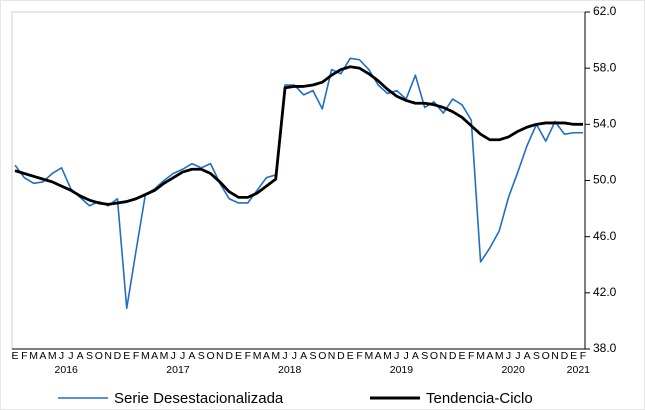 The height and width of the screenshot is (410, 645). What do you see at coordinates (67, 370) in the screenshot?
I see `year-label: 2016` at bounding box center [67, 370].